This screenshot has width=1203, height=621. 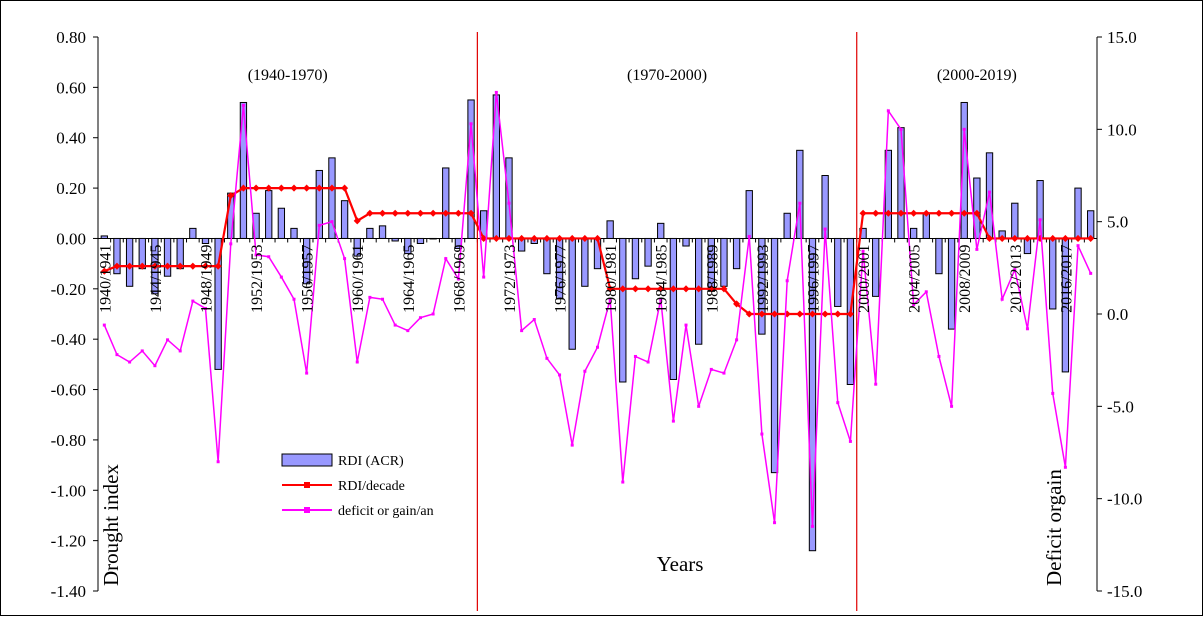 What do you see at coordinates (288, 75) in the screenshot?
I see `period-label: (1940-1970)` at bounding box center [288, 75].